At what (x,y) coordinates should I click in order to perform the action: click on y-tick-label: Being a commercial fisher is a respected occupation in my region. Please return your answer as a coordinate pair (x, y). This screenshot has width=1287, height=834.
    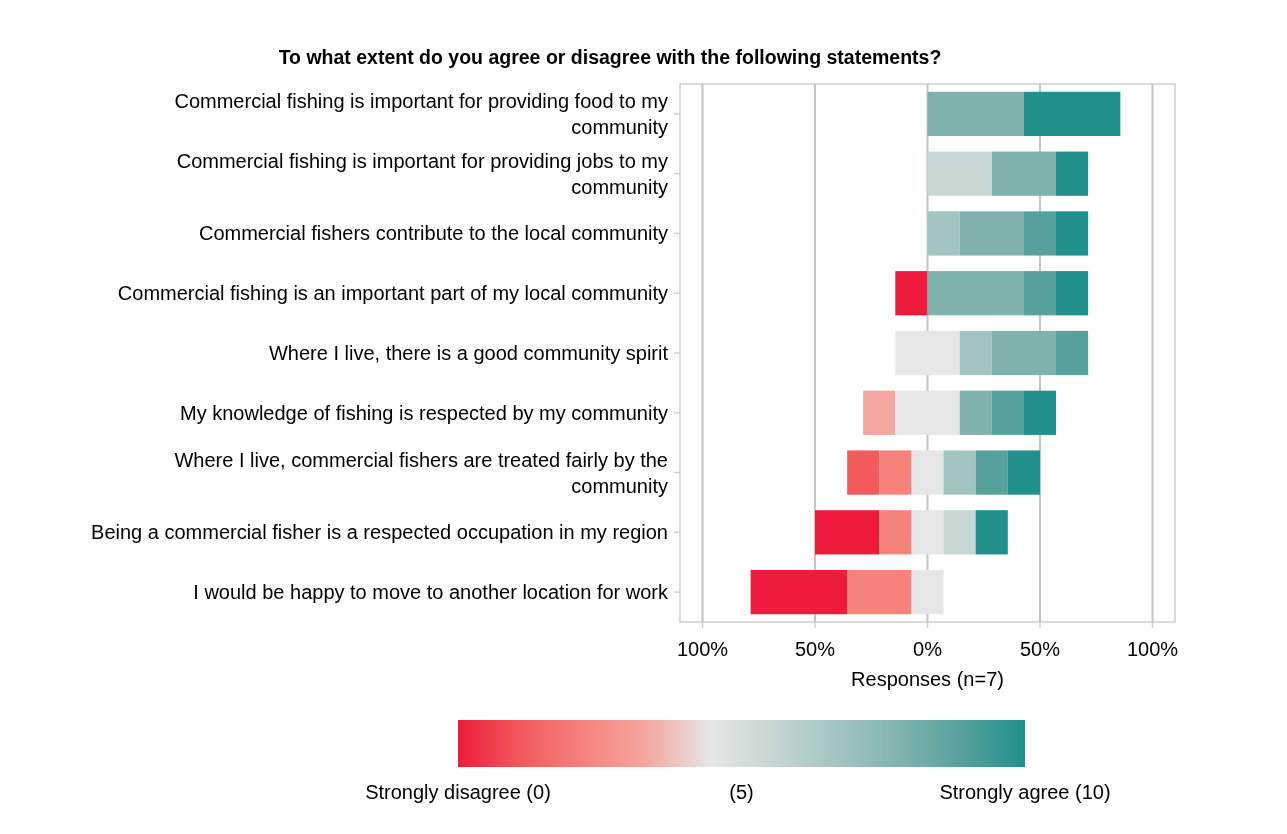
    Looking at the image, I should click on (379, 532).